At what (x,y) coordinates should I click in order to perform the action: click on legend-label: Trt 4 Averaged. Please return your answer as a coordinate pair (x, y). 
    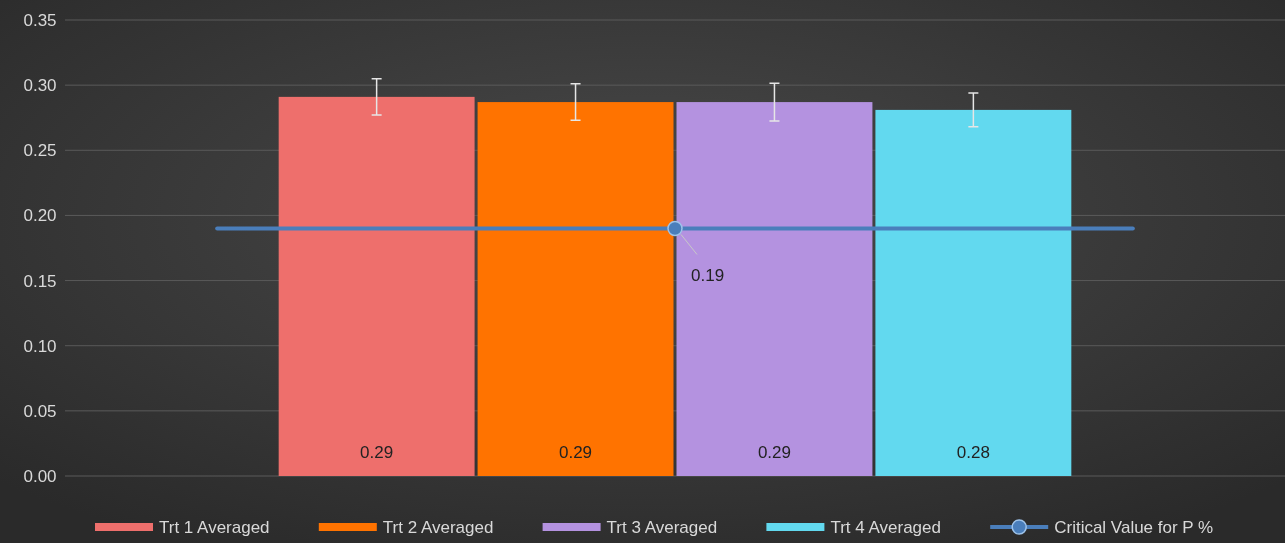
    Looking at the image, I should click on (885, 527).